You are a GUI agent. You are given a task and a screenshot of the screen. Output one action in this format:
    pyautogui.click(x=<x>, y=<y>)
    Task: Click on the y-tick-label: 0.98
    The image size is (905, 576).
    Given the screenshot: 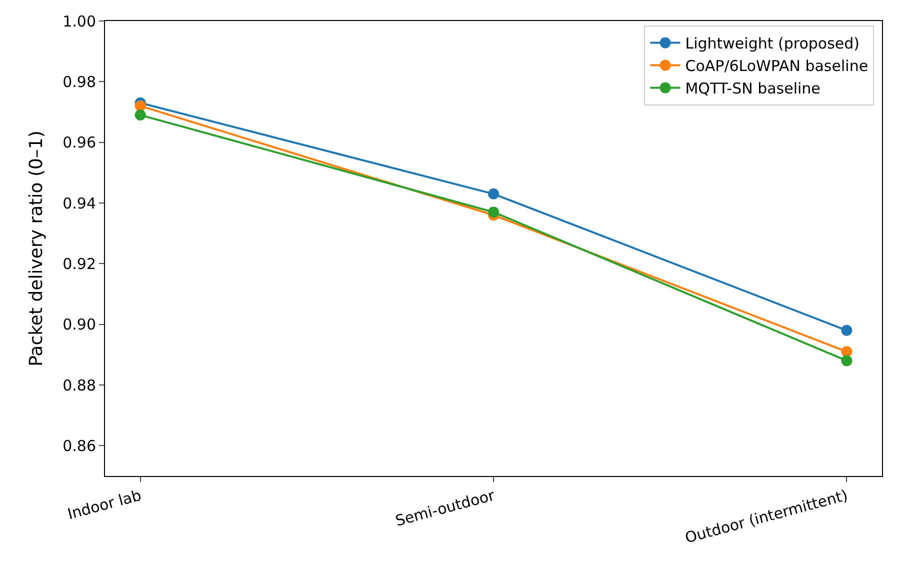 What is the action you would take?
    pyautogui.click(x=79, y=81)
    